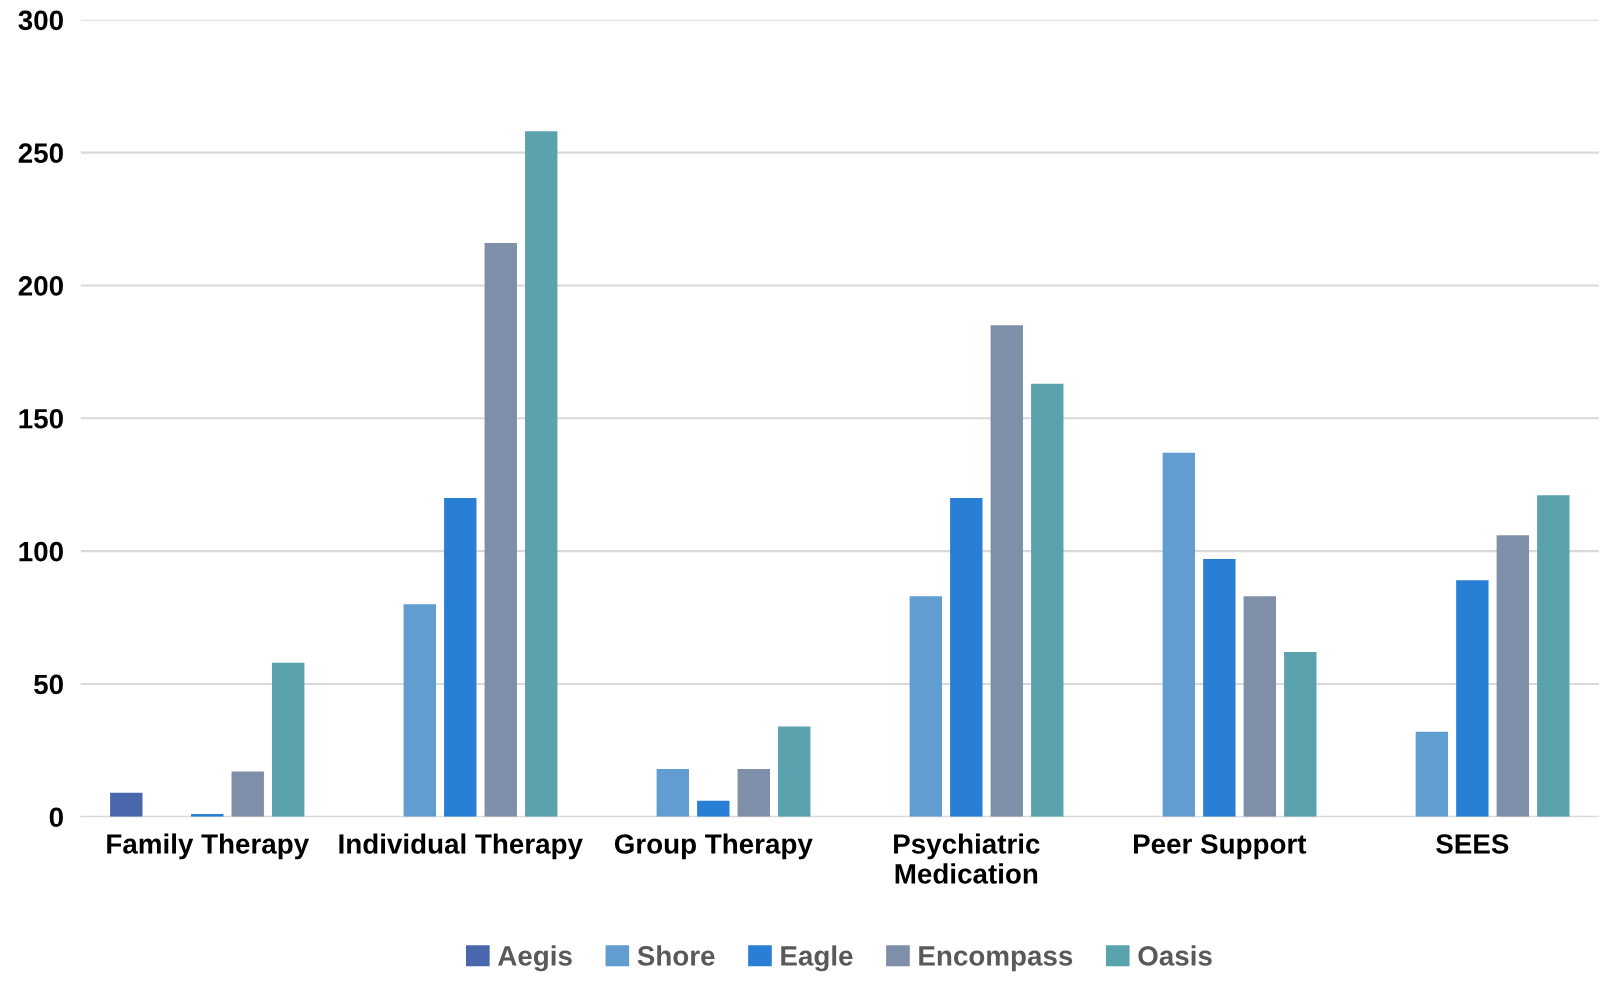 The width and height of the screenshot is (1615, 990). I want to click on legend-label: Oasis, so click(1175, 955).